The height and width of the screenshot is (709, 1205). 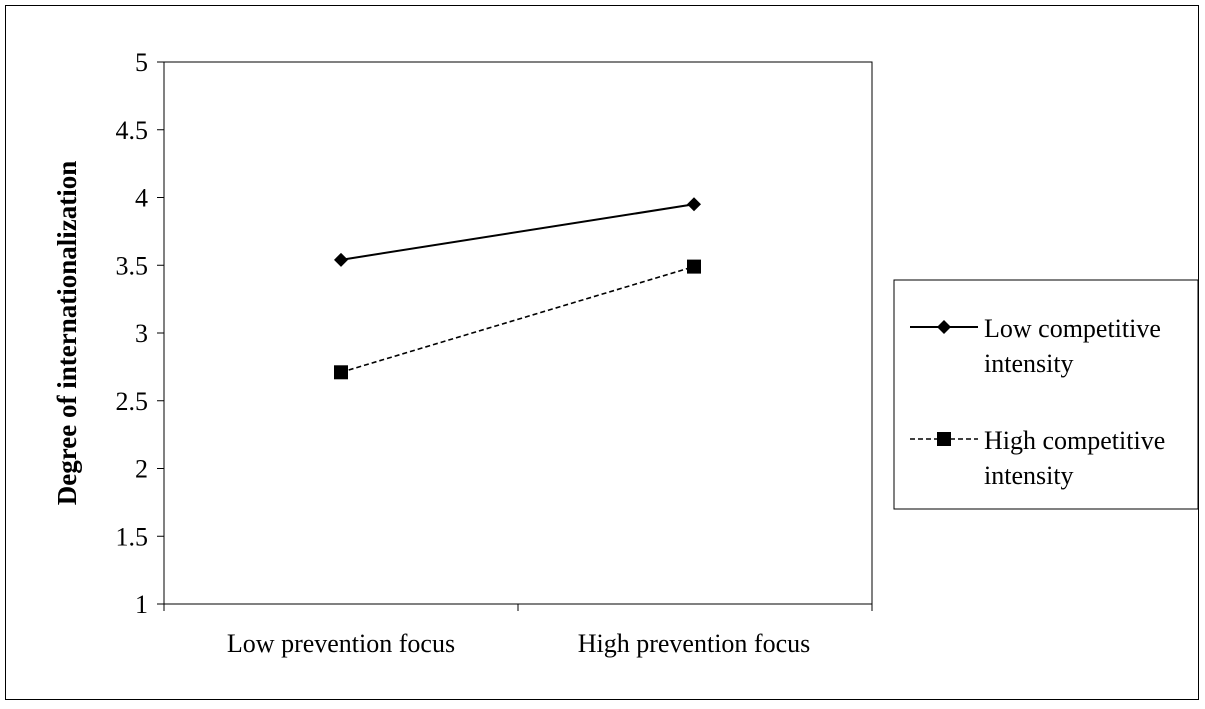 I want to click on legend-item: High competitive intensity, so click(x=1037, y=458).